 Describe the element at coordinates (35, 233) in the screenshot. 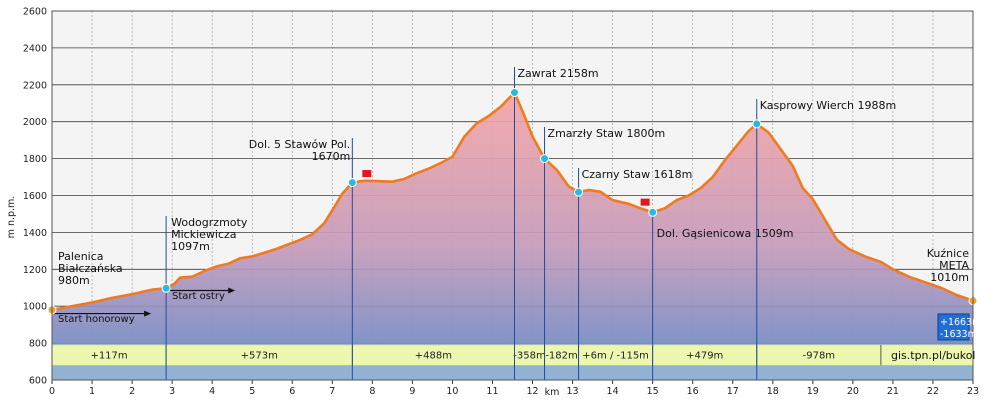

I see `y-tick-label: 1400` at that location.